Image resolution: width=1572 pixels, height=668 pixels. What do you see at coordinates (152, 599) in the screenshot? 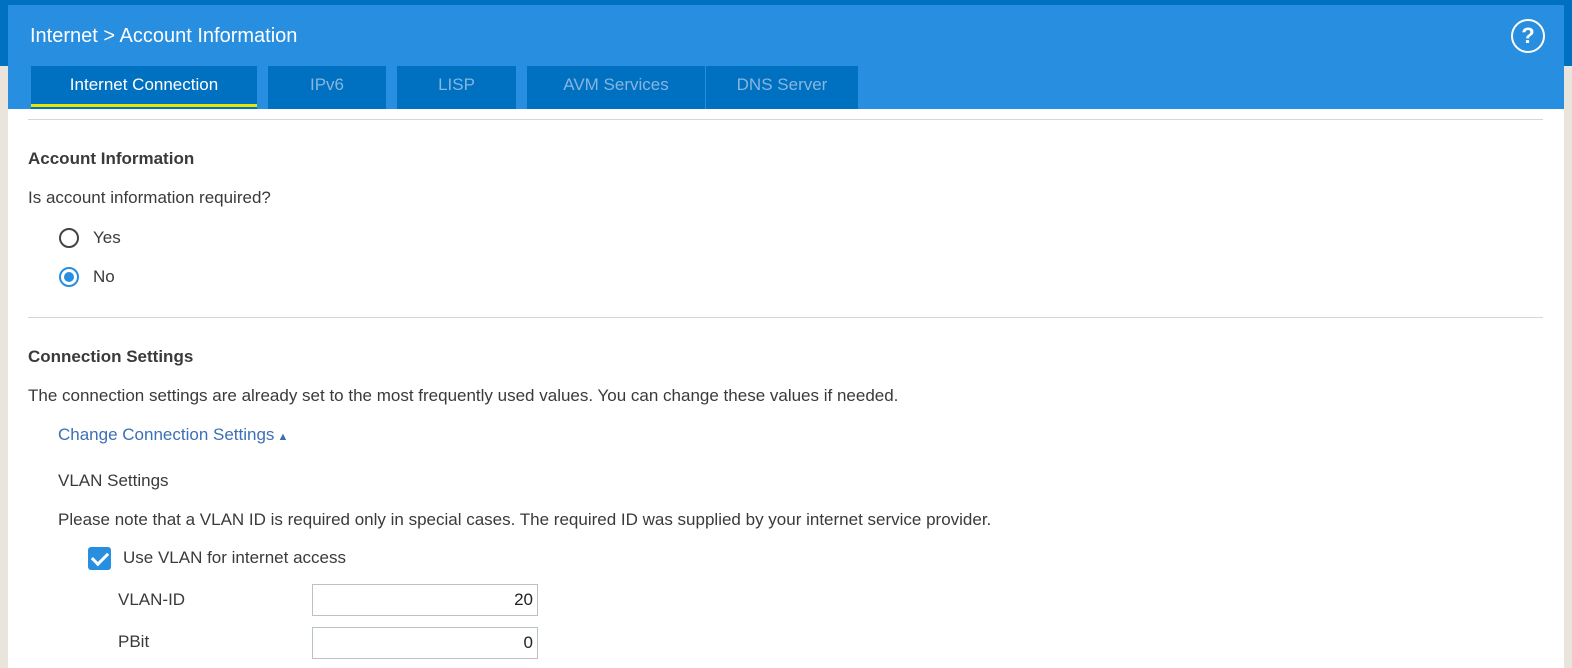
I see `vlan-id-label: VLAN-ID` at bounding box center [152, 599].